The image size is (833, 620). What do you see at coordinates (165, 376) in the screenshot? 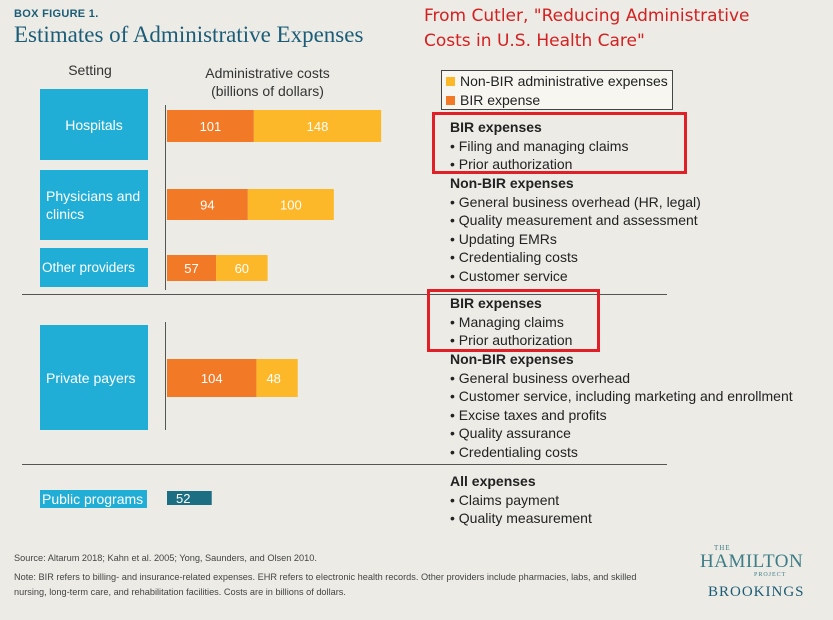
I see `payer-axis-line` at bounding box center [165, 376].